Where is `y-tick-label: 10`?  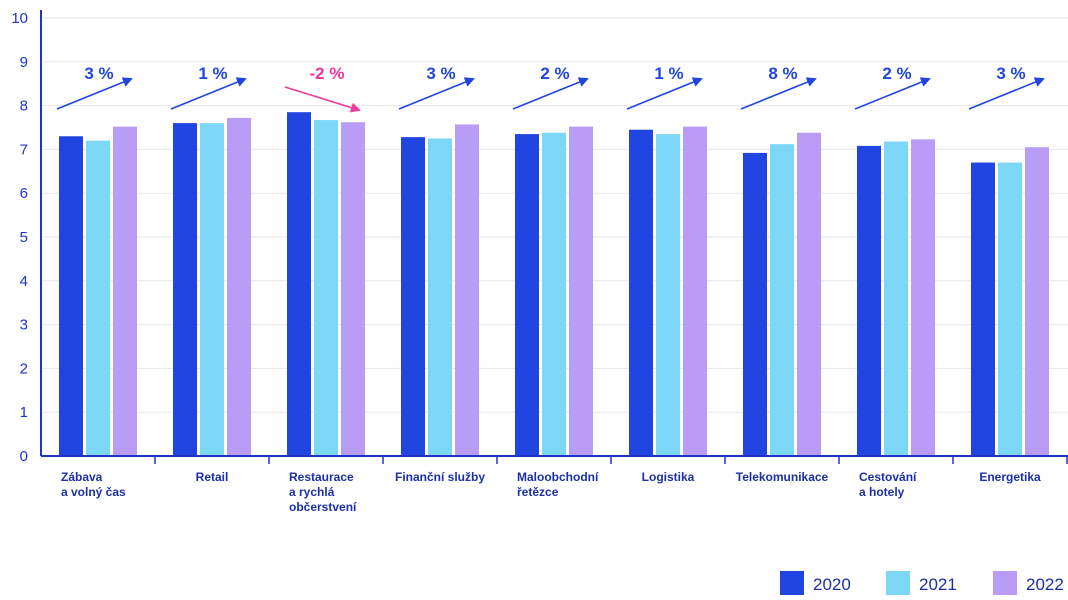
y-tick-label: 10 is located at coordinates (19, 18).